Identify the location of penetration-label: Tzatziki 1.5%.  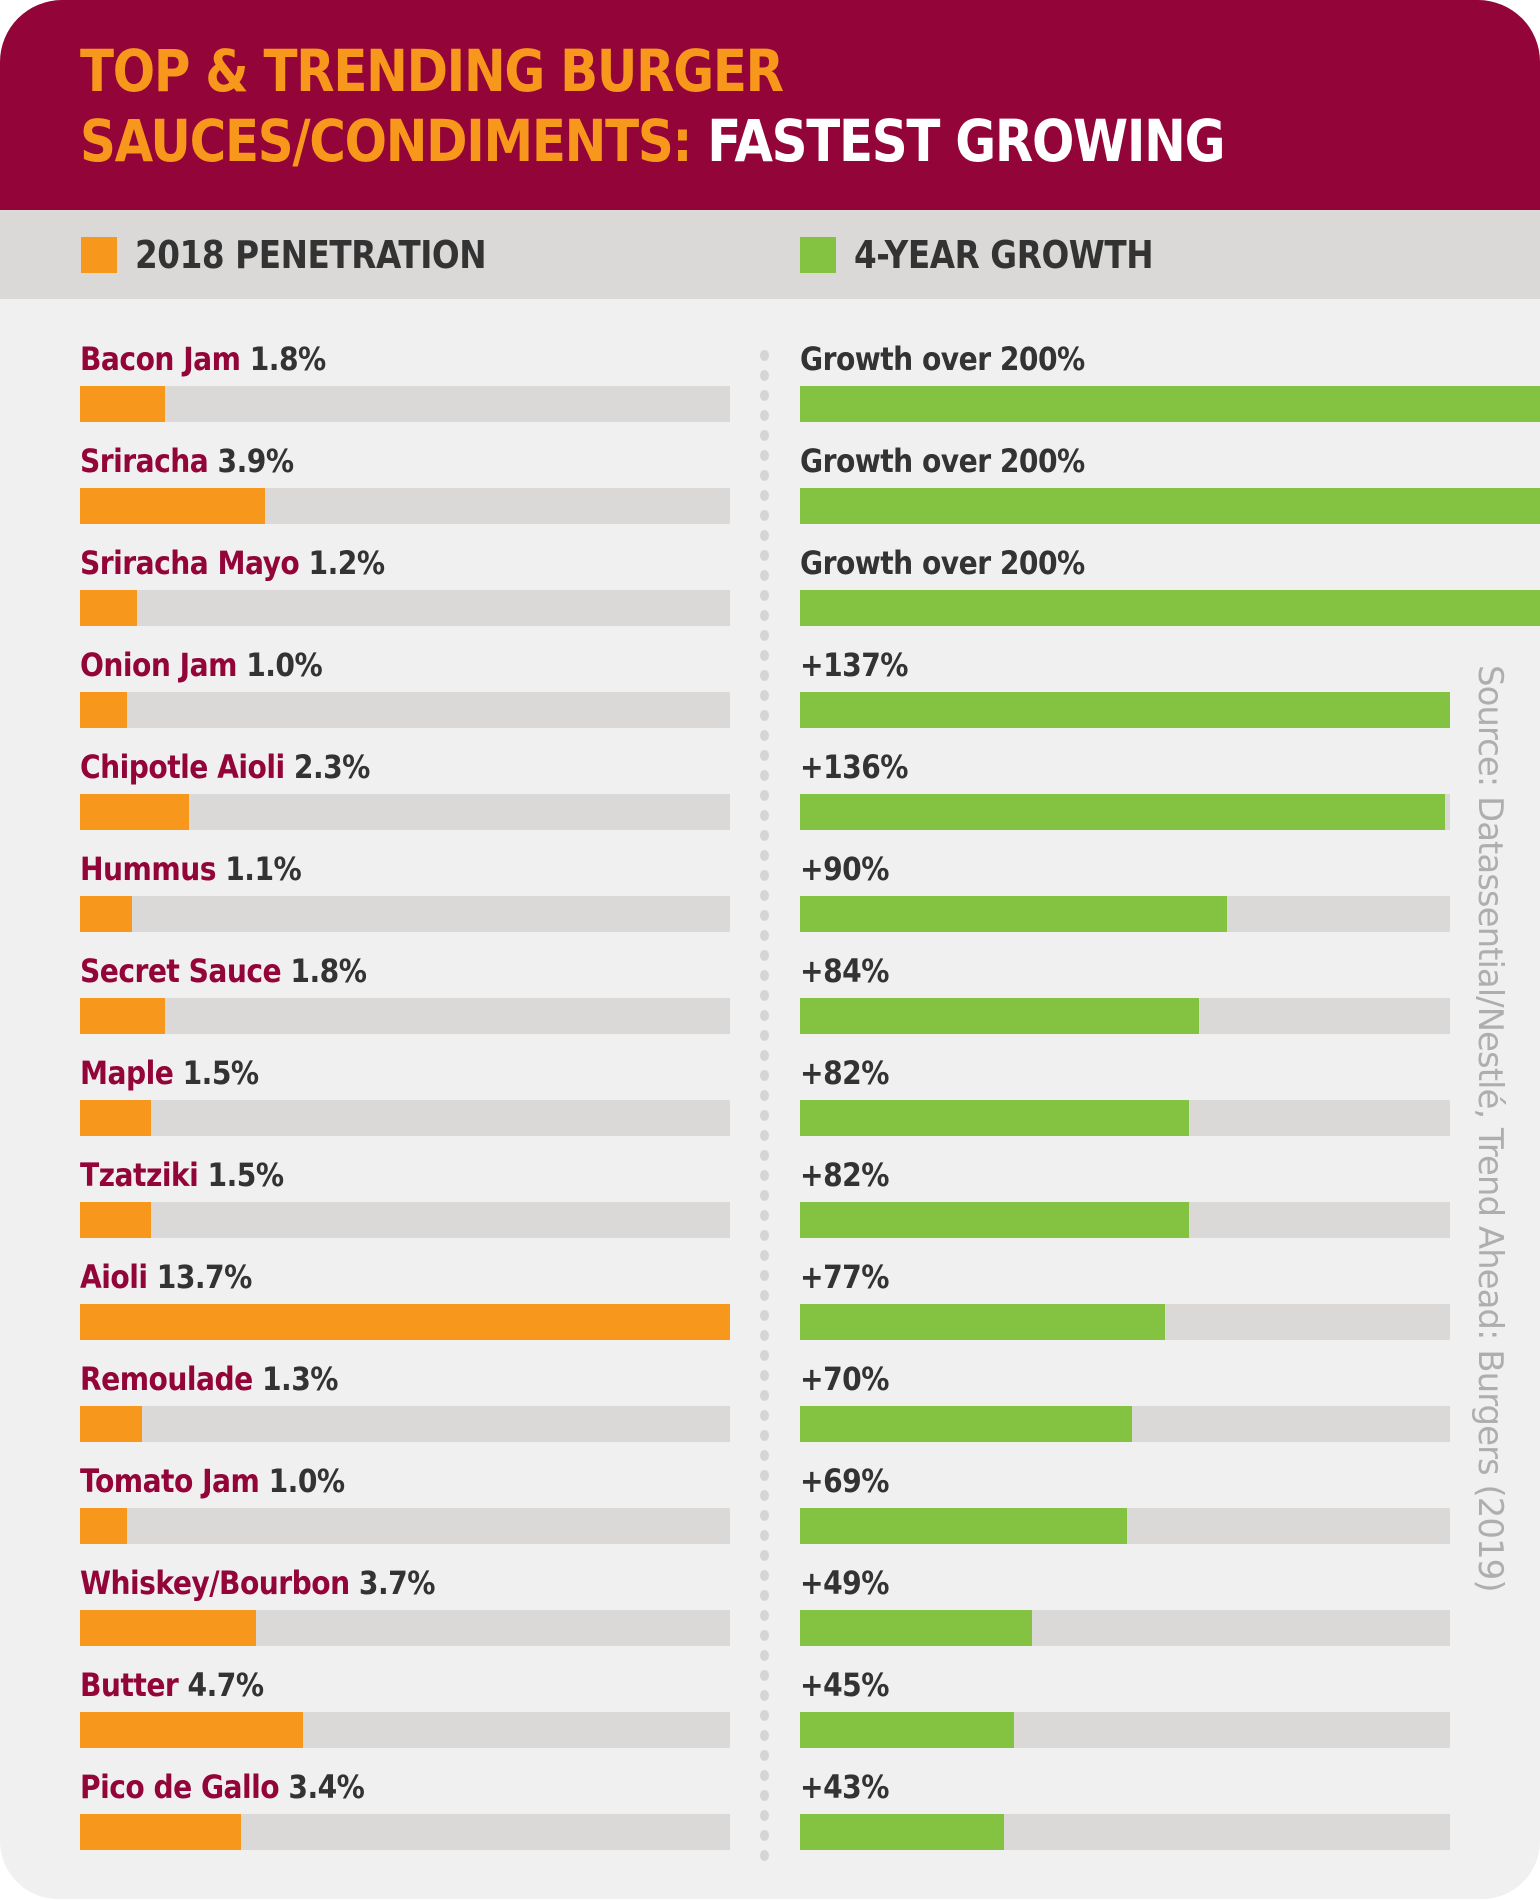
(182, 1175).